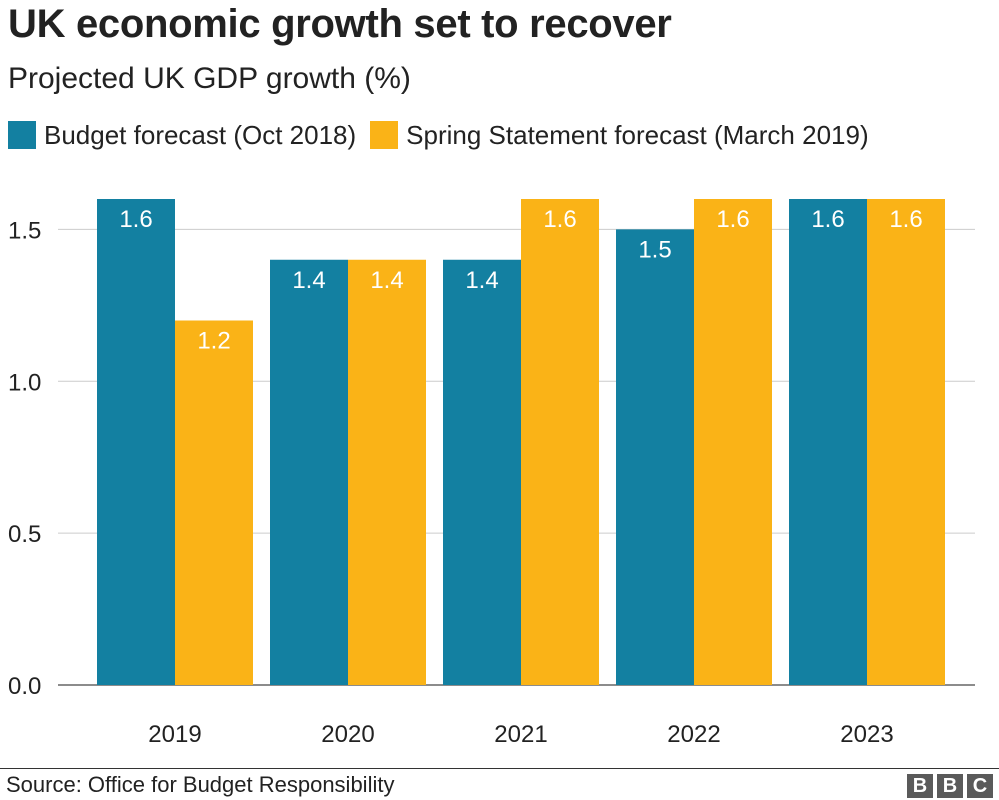 This screenshot has height=800, width=999. I want to click on footer-divider, so click(499, 768).